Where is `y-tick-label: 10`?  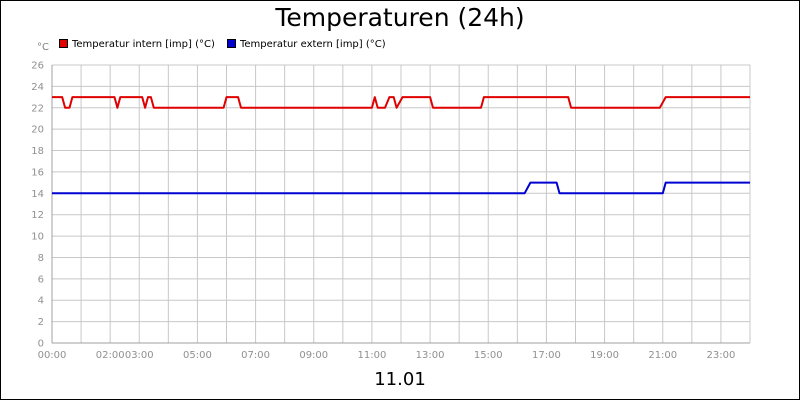 y-tick-label: 10 is located at coordinates (37, 237).